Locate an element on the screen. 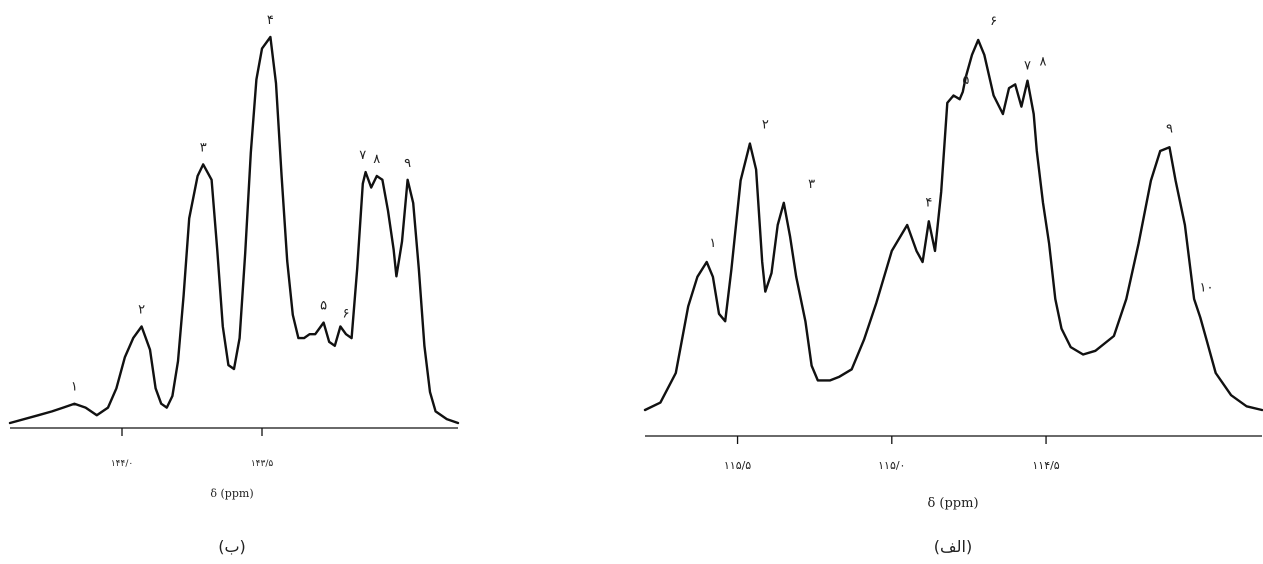  peak-label-b-5: ۵ is located at coordinates (323, 306).